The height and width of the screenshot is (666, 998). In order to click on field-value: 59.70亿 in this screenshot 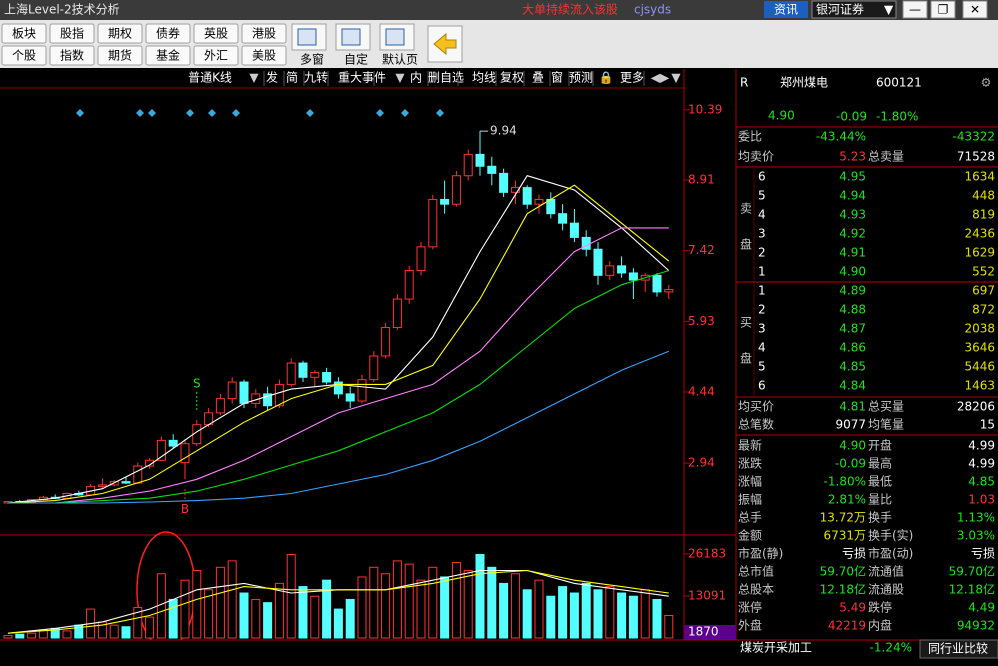, I will do `click(843, 571)`.